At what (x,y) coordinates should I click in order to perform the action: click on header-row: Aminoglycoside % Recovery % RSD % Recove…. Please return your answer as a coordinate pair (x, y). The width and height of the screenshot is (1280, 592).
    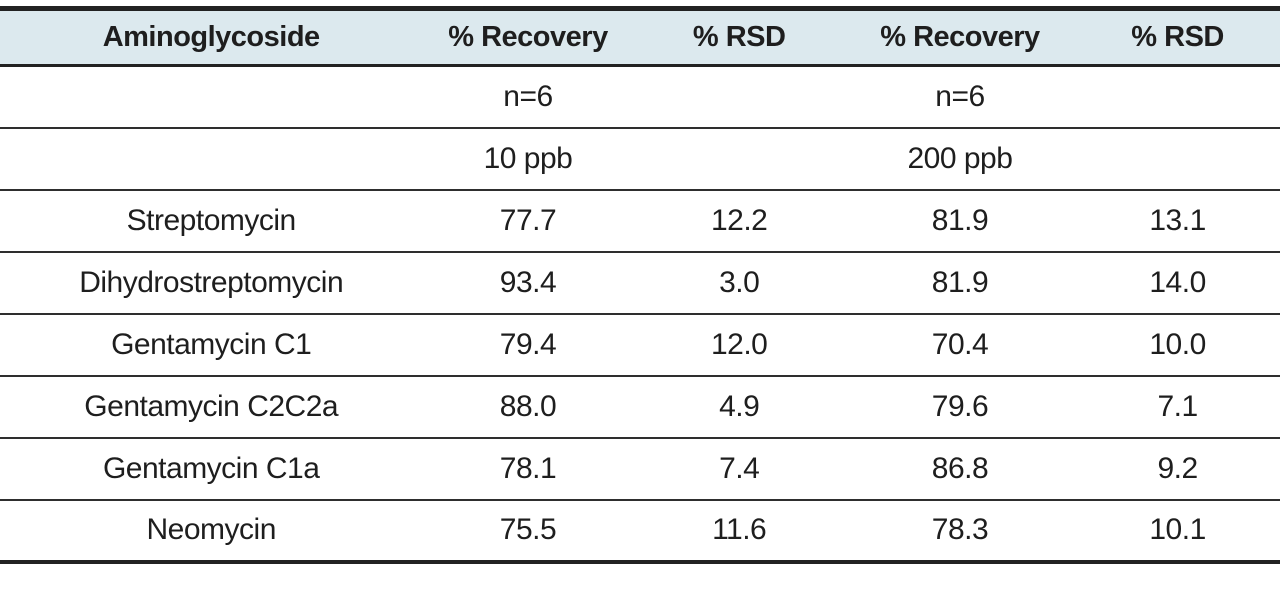
    Looking at the image, I should click on (640, 37).